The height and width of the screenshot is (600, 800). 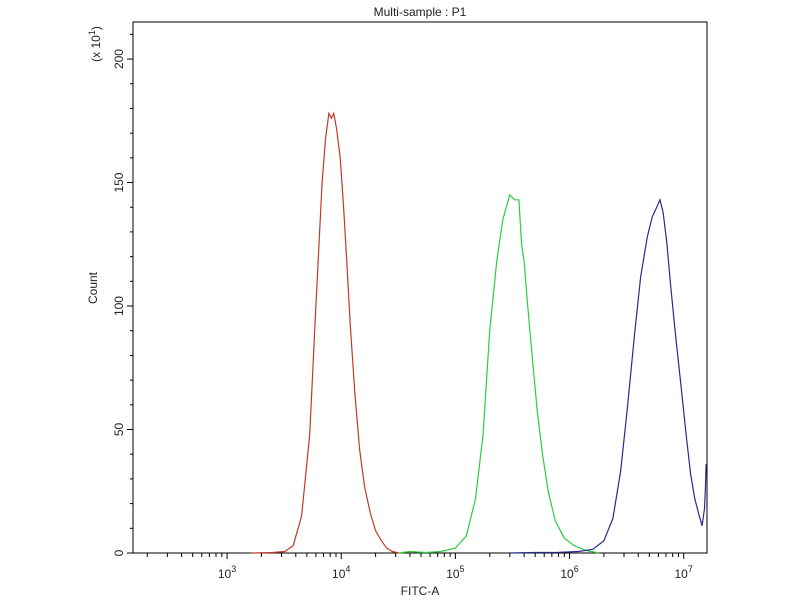 I want to click on x-tick-label: 10⁴, so click(x=341, y=572).